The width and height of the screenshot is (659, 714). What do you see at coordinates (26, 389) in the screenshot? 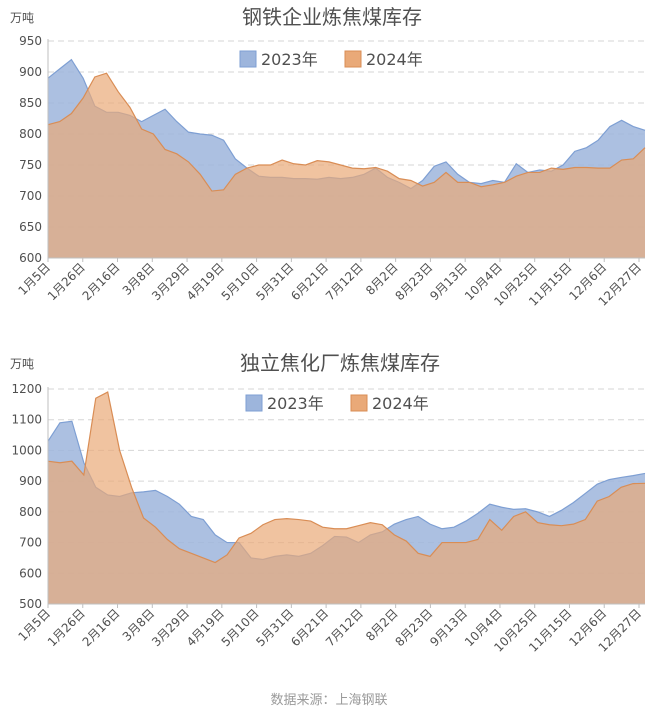
I see `y-tick-label: 1200` at bounding box center [26, 389].